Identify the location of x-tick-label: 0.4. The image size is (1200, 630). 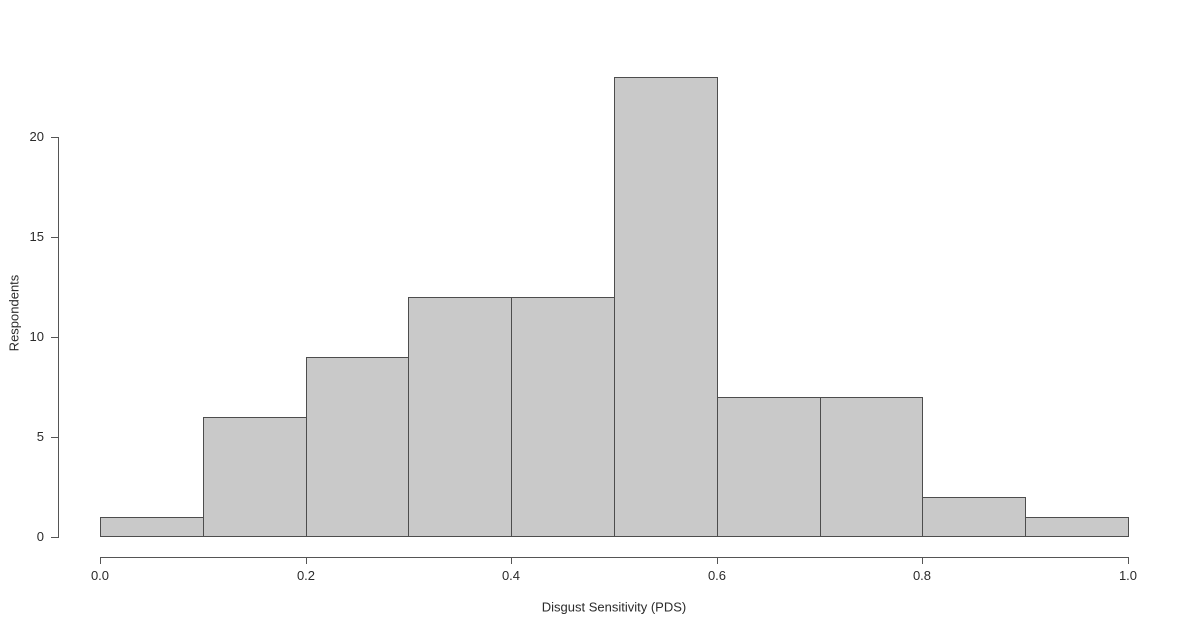
(511, 575).